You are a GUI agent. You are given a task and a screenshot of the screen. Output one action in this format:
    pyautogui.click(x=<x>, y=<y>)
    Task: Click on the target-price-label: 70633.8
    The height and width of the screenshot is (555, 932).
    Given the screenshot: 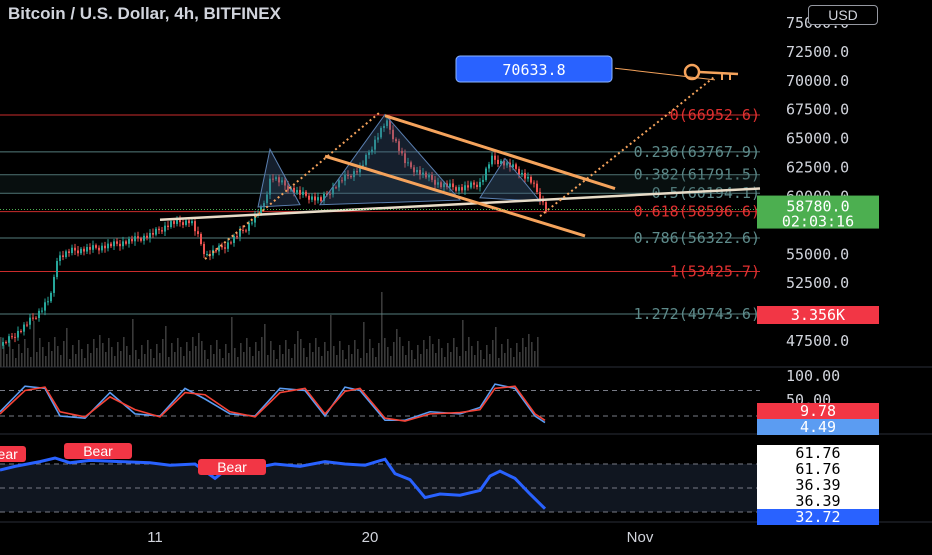 What is the action you would take?
    pyautogui.click(x=534, y=69)
    